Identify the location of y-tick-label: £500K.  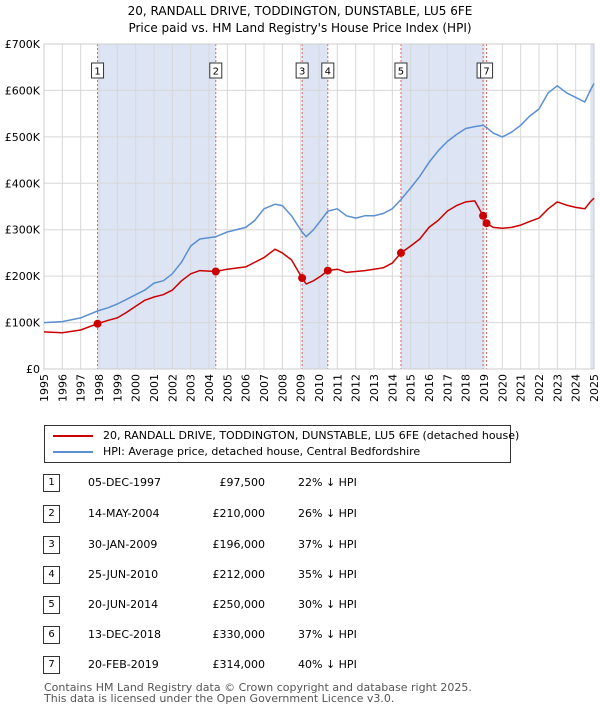
(23, 137).